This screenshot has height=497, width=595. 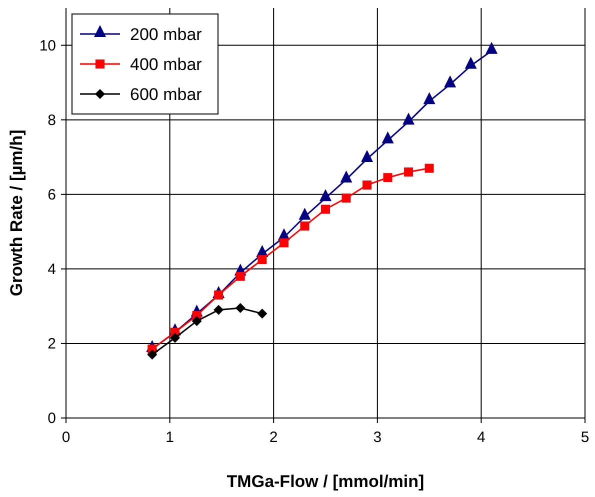 What do you see at coordinates (166, 34) in the screenshot?
I see `legend-label: 200 mbar` at bounding box center [166, 34].